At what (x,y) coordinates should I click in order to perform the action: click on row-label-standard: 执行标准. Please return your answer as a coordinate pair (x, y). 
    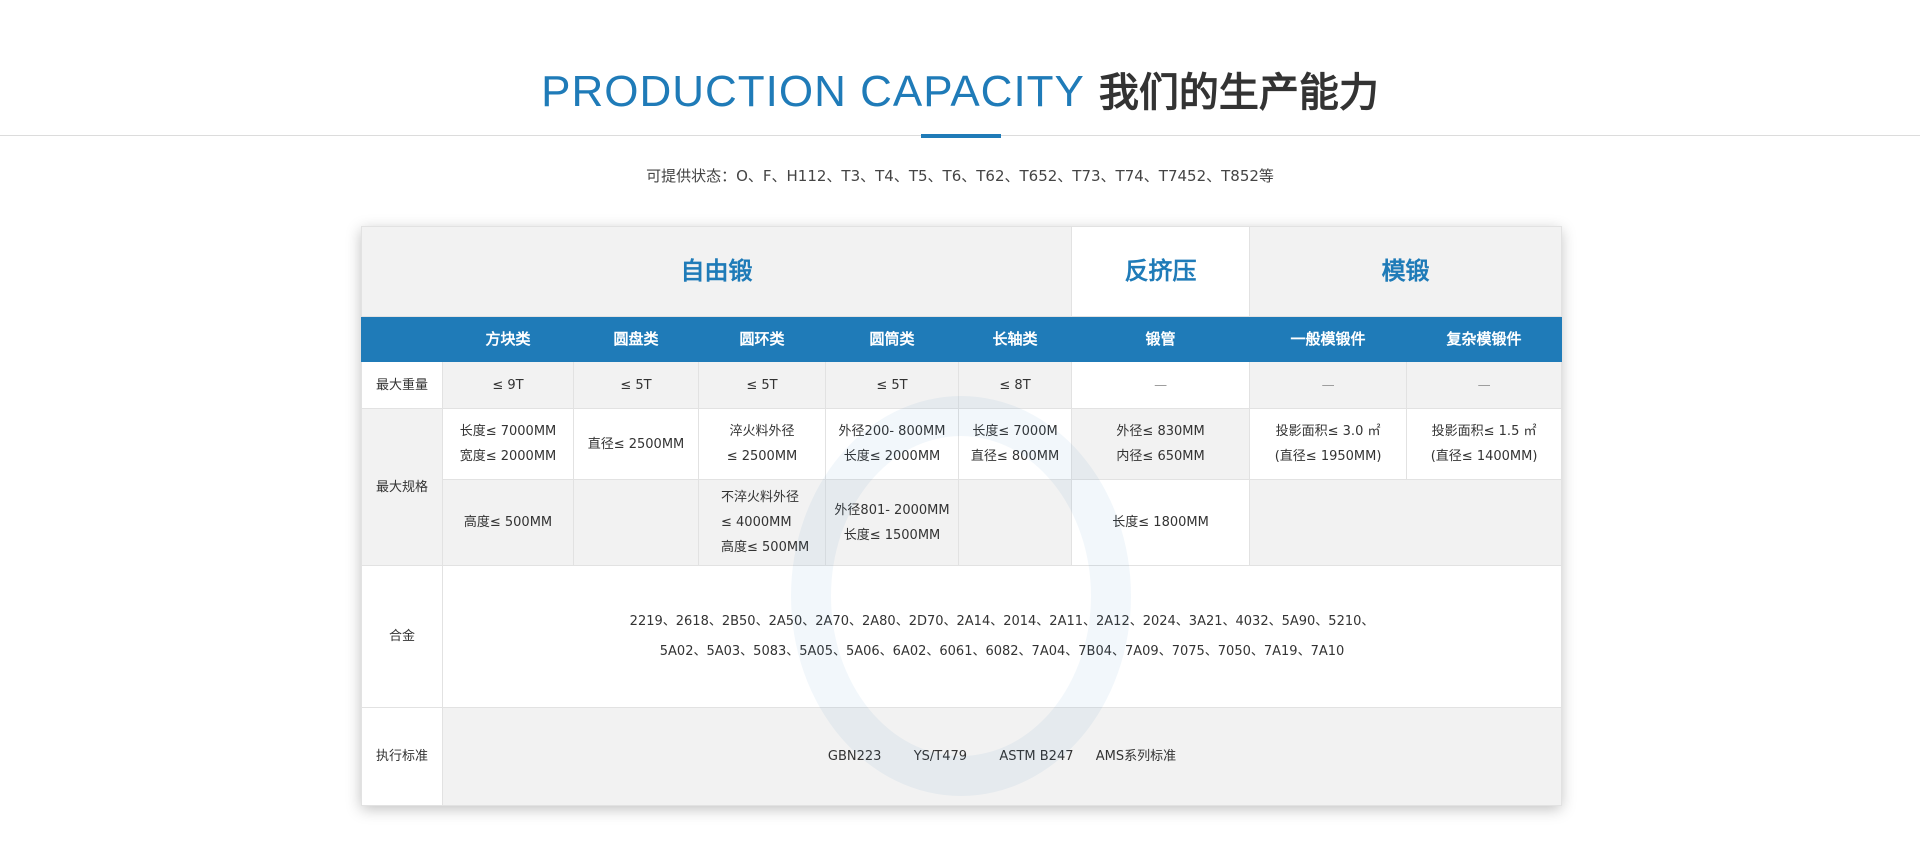
    Looking at the image, I should click on (402, 756).